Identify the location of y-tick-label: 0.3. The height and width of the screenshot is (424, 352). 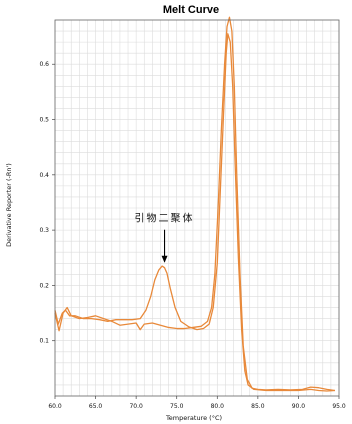
(44, 230).